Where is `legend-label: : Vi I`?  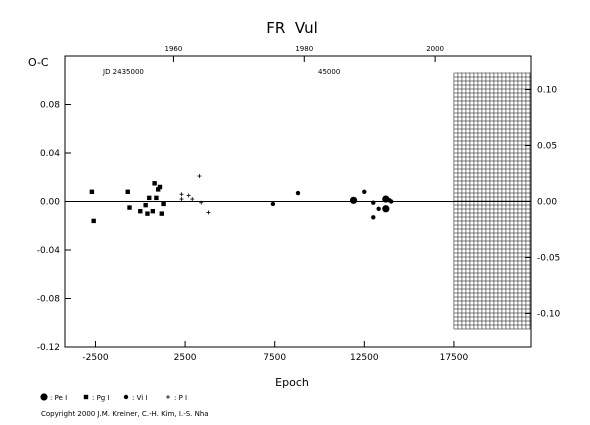
legend-label: : Vi I is located at coordinates (139, 398).